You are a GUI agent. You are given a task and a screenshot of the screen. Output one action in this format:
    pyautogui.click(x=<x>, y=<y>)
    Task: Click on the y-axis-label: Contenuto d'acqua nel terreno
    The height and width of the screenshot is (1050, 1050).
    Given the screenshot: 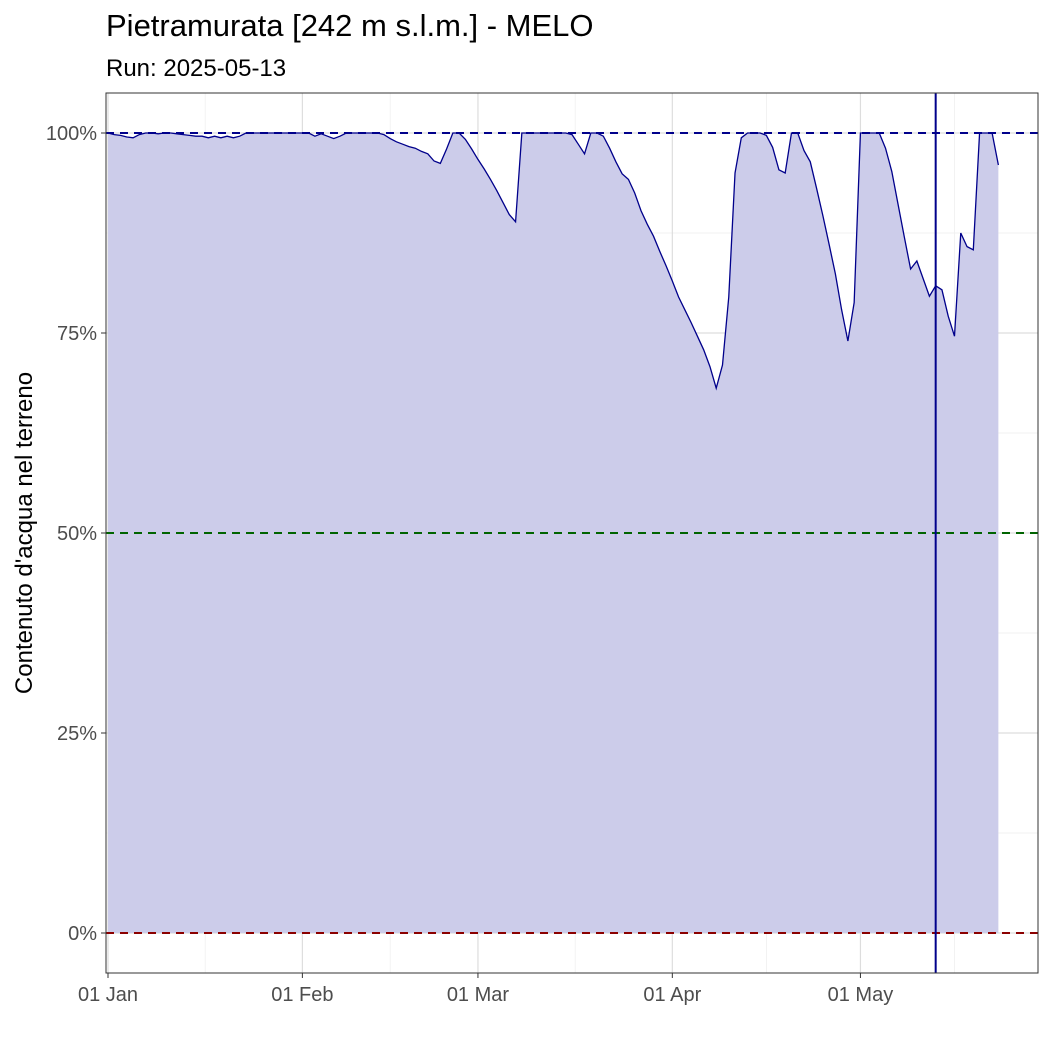 What is the action you would take?
    pyautogui.click(x=24, y=533)
    